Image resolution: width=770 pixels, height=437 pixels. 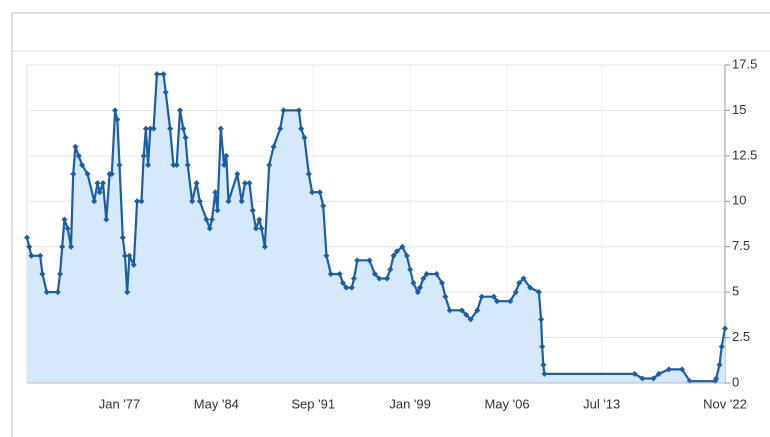 I want to click on x-tick-label: Nov '22, so click(x=725, y=403).